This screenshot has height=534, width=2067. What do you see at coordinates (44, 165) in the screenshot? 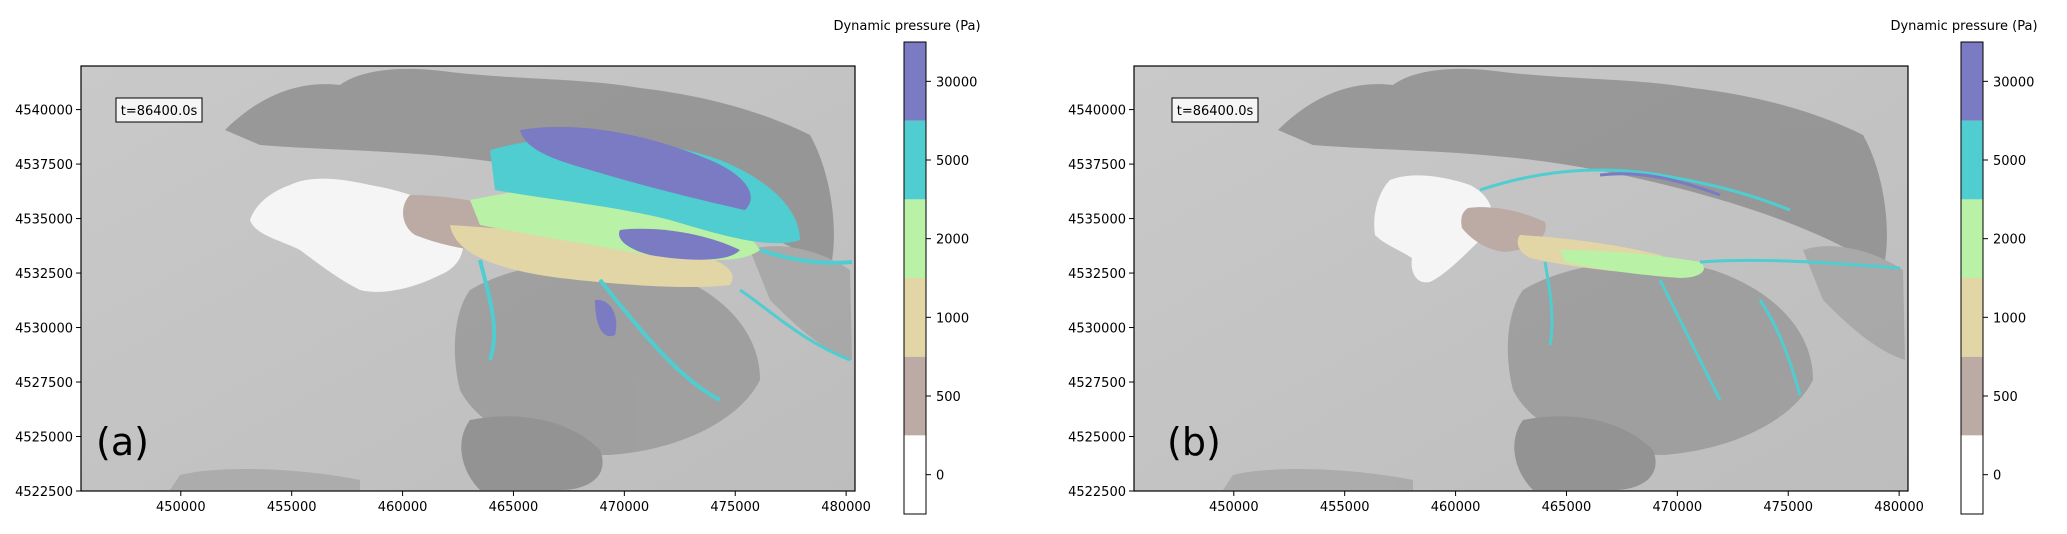
I see `panel-a-y-tick-label: 4537500` at bounding box center [44, 165].